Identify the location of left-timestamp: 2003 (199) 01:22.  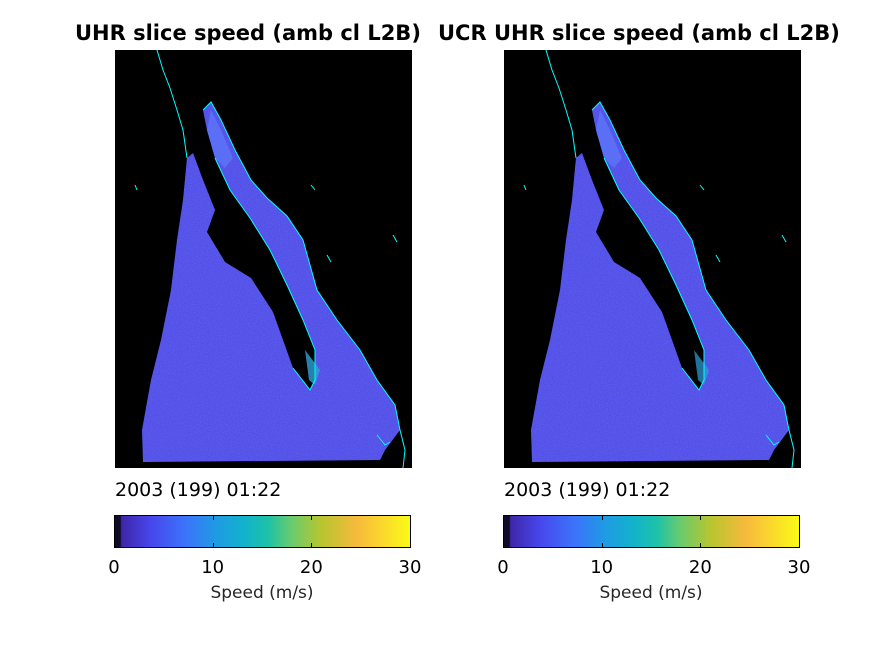
(198, 490).